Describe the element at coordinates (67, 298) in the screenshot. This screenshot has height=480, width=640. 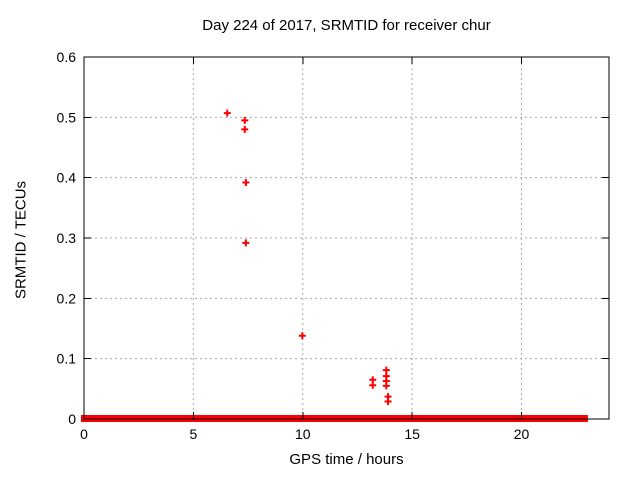
I see `y-tick-label: 0.2` at that location.